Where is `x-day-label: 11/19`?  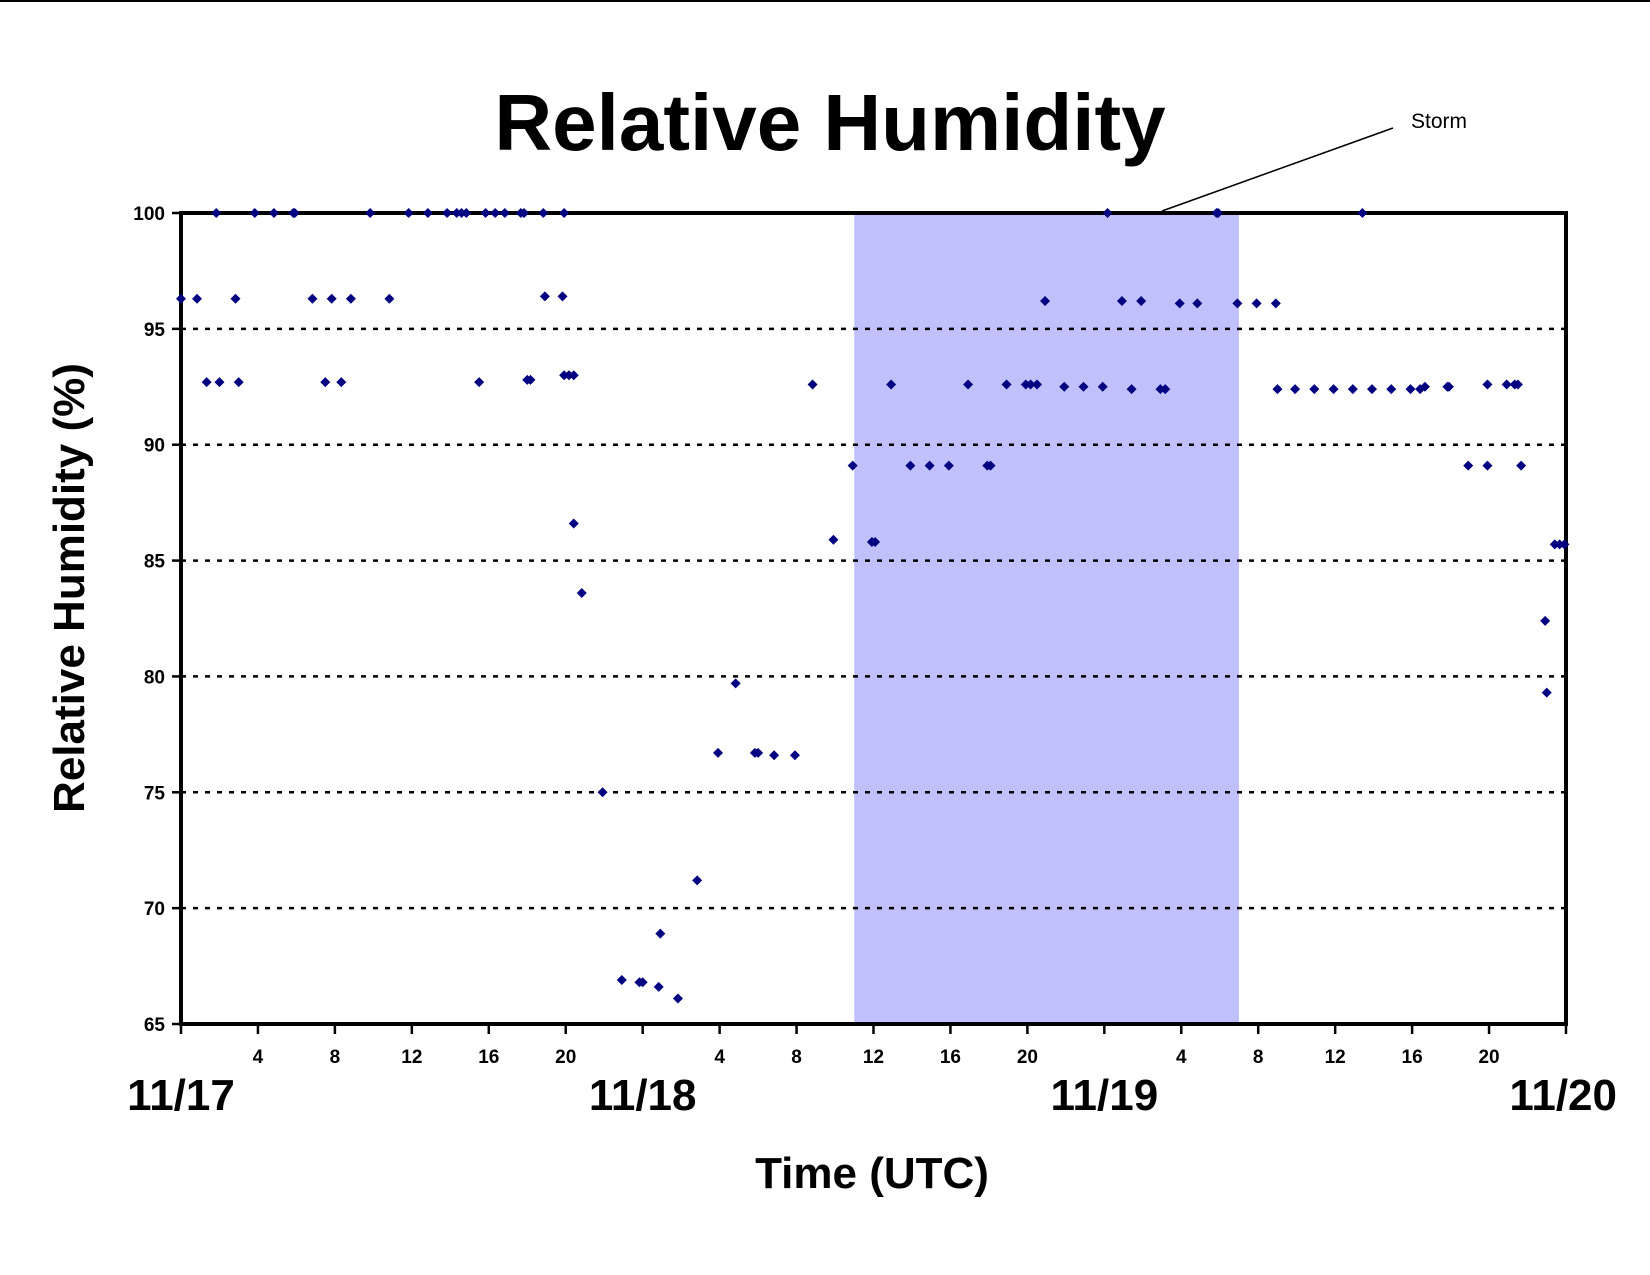 x-day-label: 11/19 is located at coordinates (1104, 1095).